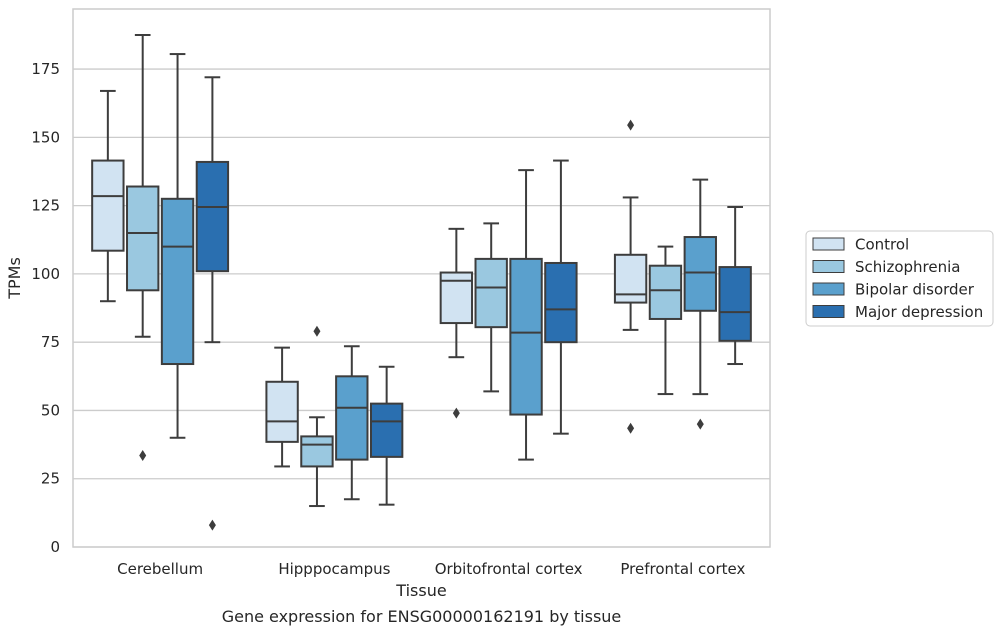 Image resolution: width=1002 pixels, height=634 pixels. I want to click on y-tick-label-2: 50, so click(50, 410).